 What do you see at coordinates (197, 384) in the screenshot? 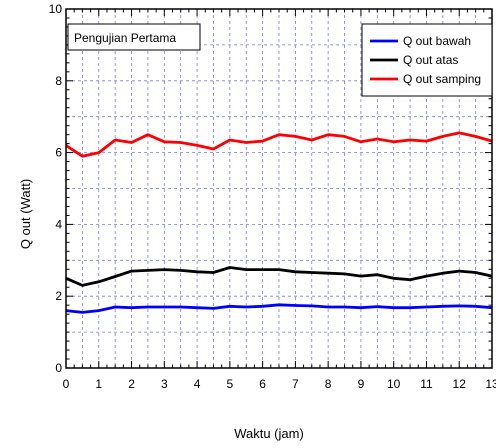
I see `x-tick-label: 4` at bounding box center [197, 384].